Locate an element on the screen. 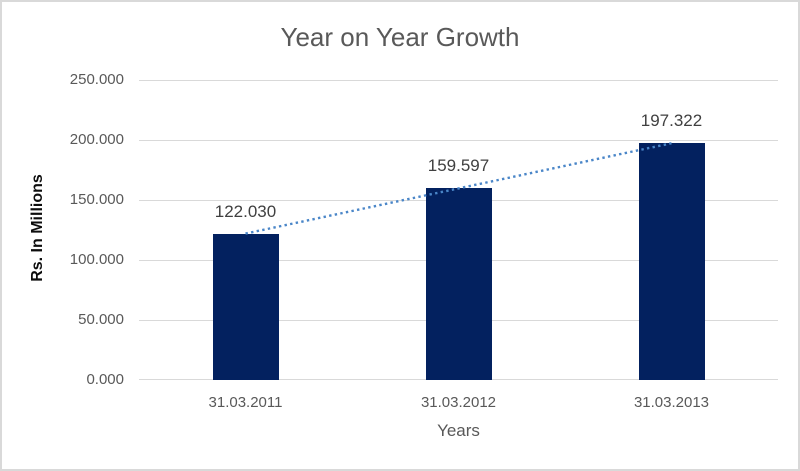 Image resolution: width=800 pixels, height=471 pixels. x-tick-label: 31.03.2011 is located at coordinates (245, 402).